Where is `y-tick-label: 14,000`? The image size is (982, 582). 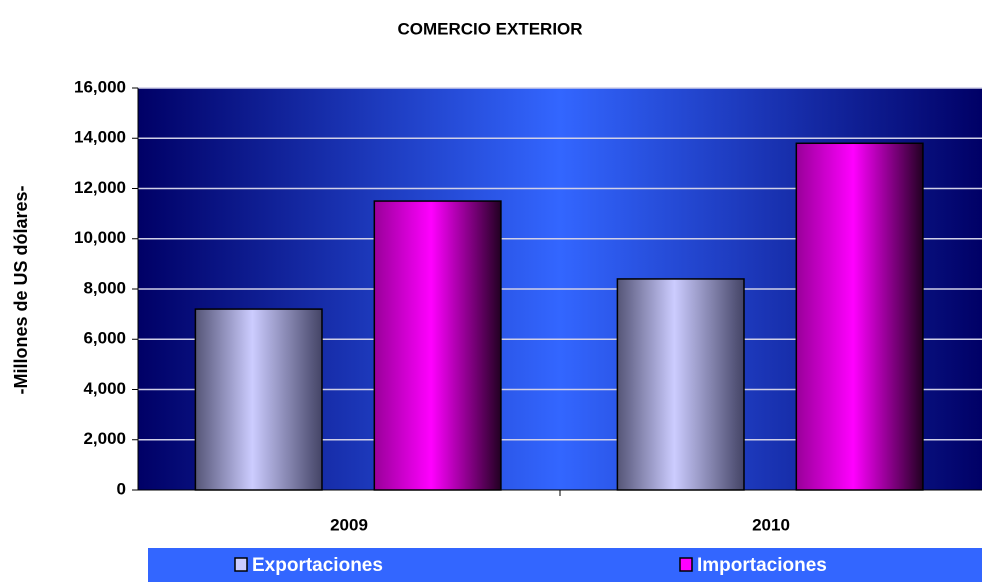 y-tick-label: 14,000 is located at coordinates (100, 137).